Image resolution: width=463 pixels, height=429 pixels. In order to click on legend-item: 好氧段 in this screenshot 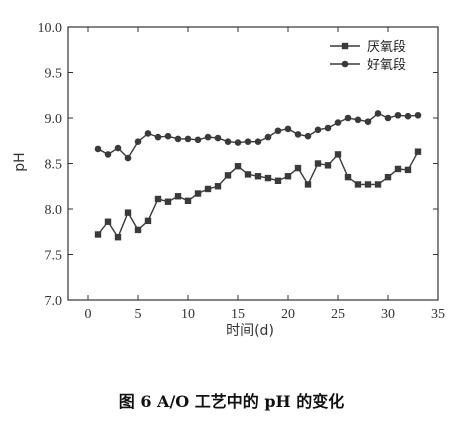, I will do `click(368, 65)`.